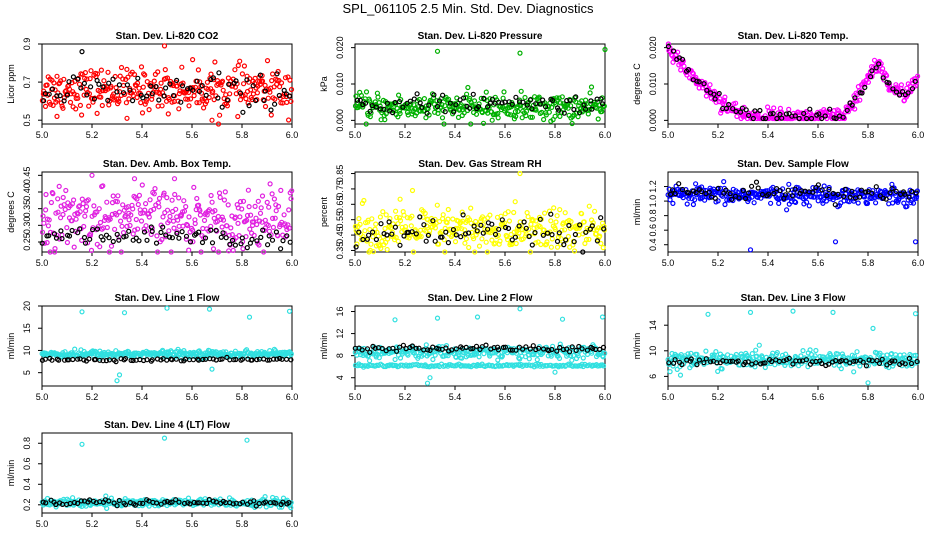 The image size is (936, 540). What do you see at coordinates (653, 215) in the screenshot?
I see `y-tick-label: 0.8` at bounding box center [653, 215].